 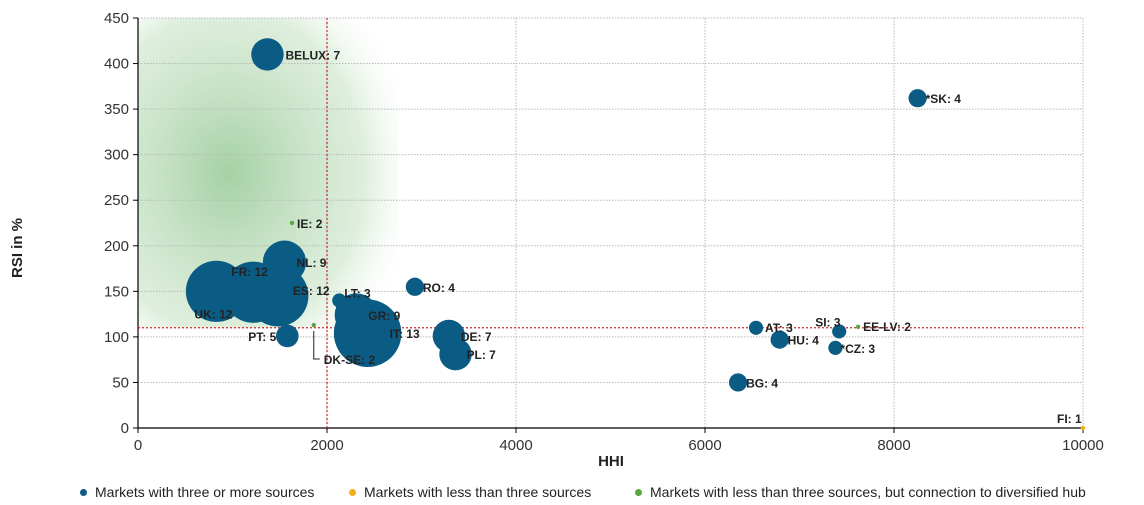 I want to click on x-tick-label: 4000, so click(x=515, y=445).